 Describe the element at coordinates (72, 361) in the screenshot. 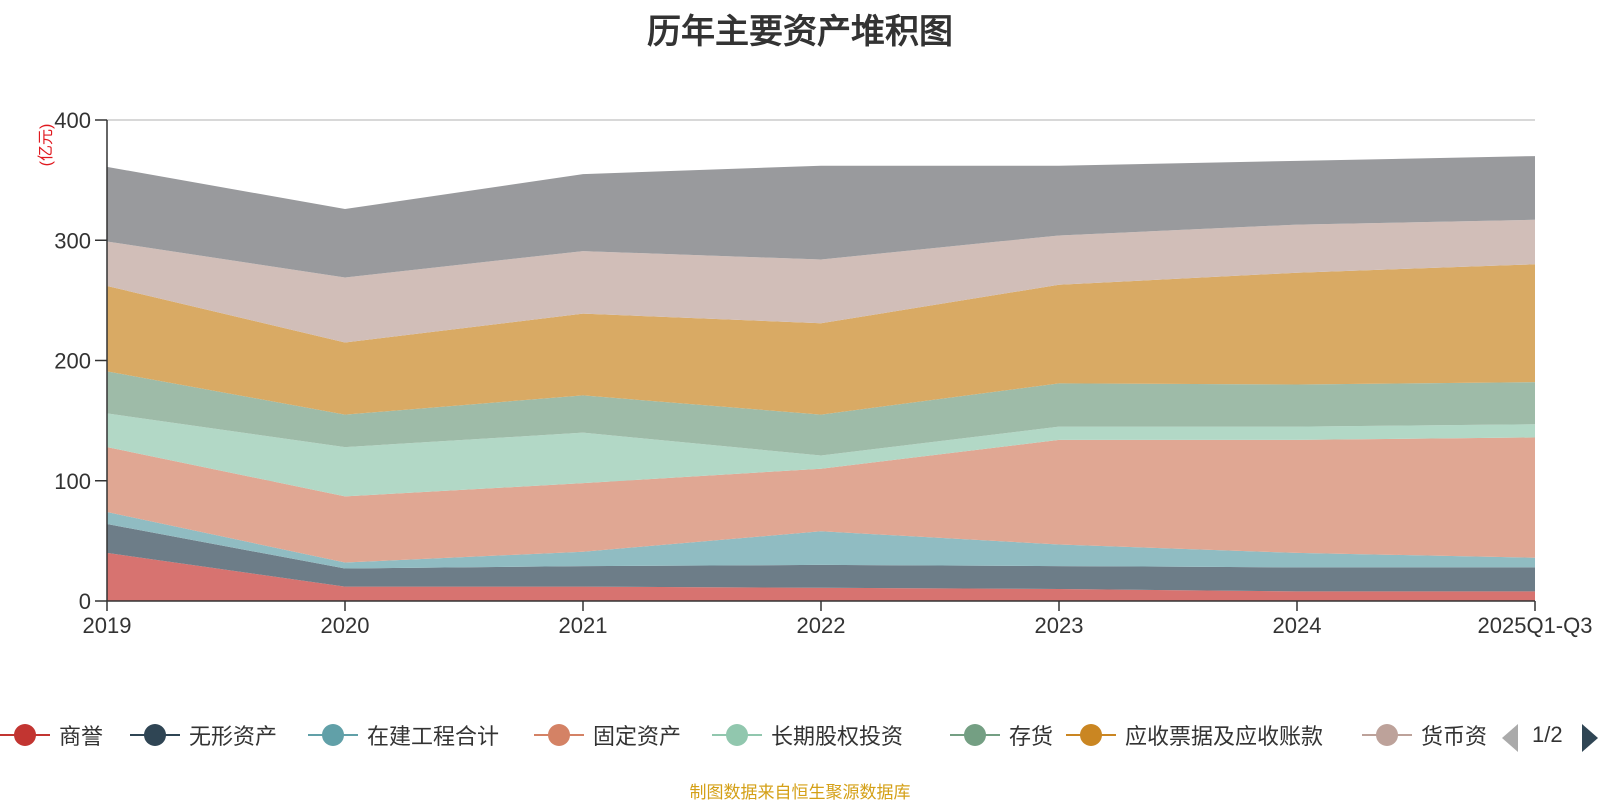

I see `y-tick-label: 200` at that location.